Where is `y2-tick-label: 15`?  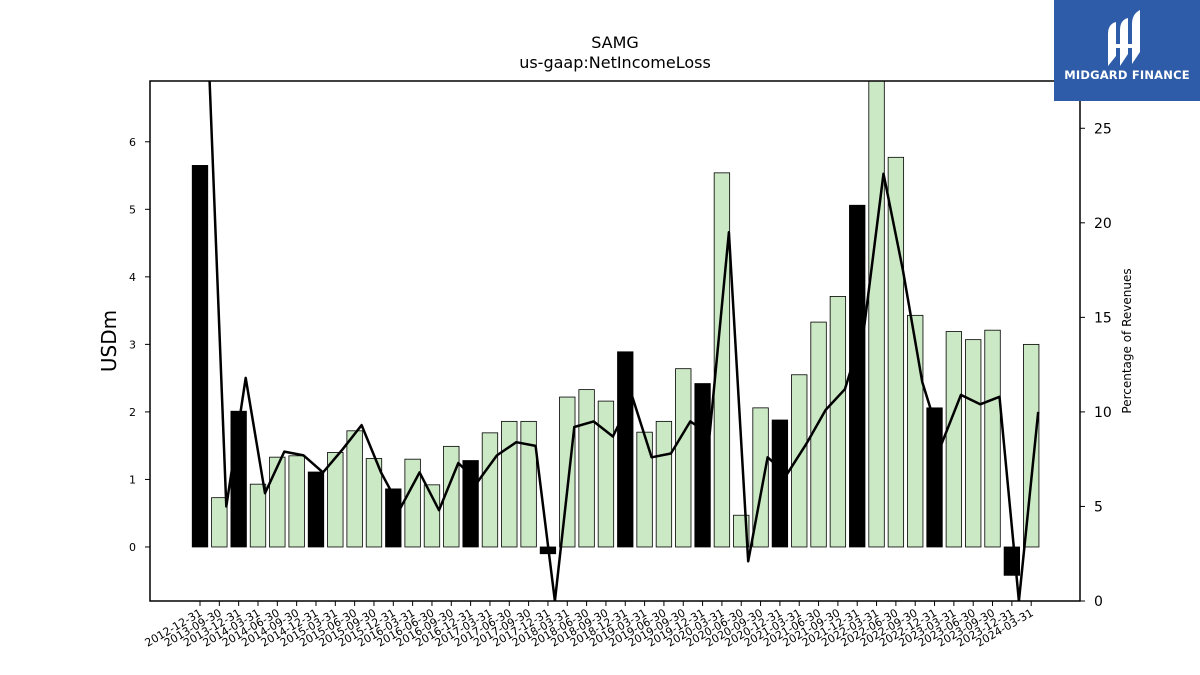 y2-tick-label: 15 is located at coordinates (1103, 318).